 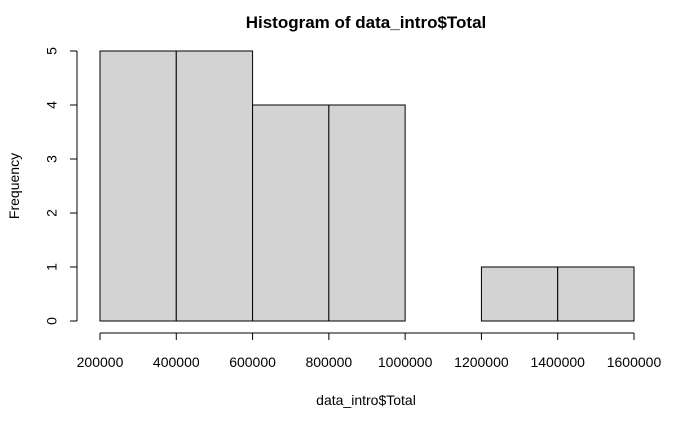 What do you see at coordinates (52, 213) in the screenshot?
I see `y-tick-label-2: 2` at bounding box center [52, 213].